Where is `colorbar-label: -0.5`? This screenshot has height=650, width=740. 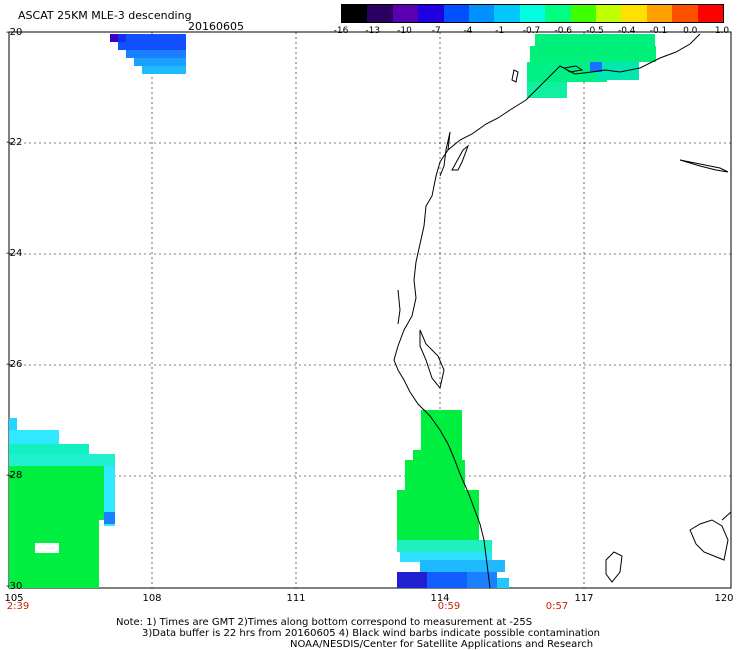
colorbar-label: -0.5 is located at coordinates (595, 31).